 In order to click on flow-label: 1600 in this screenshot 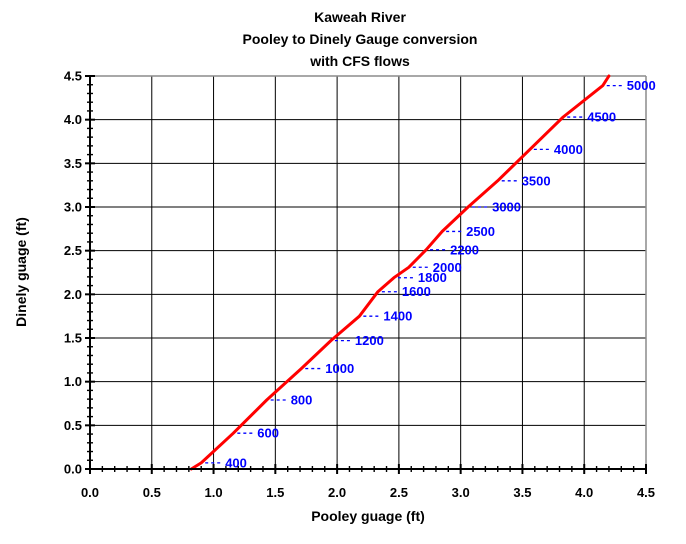, I will do `click(416, 291)`.